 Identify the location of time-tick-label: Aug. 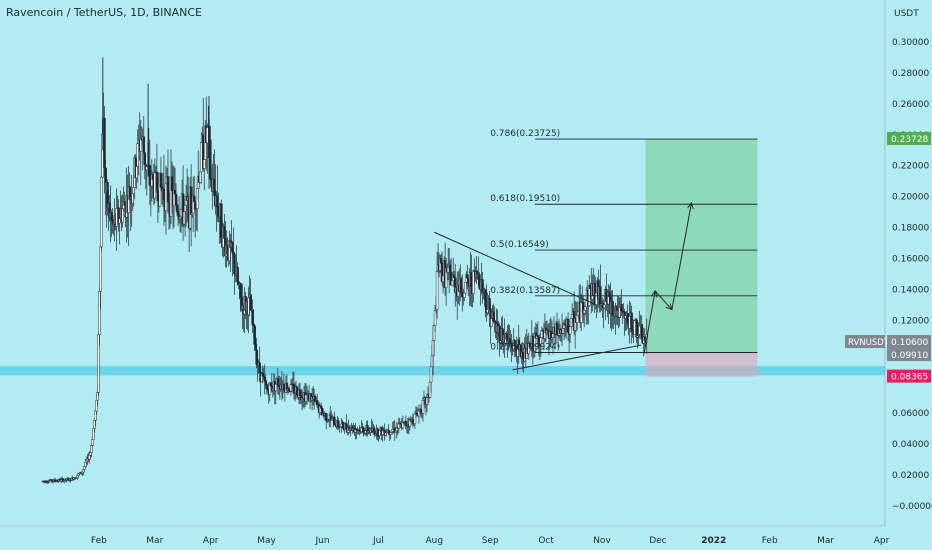
(435, 541).